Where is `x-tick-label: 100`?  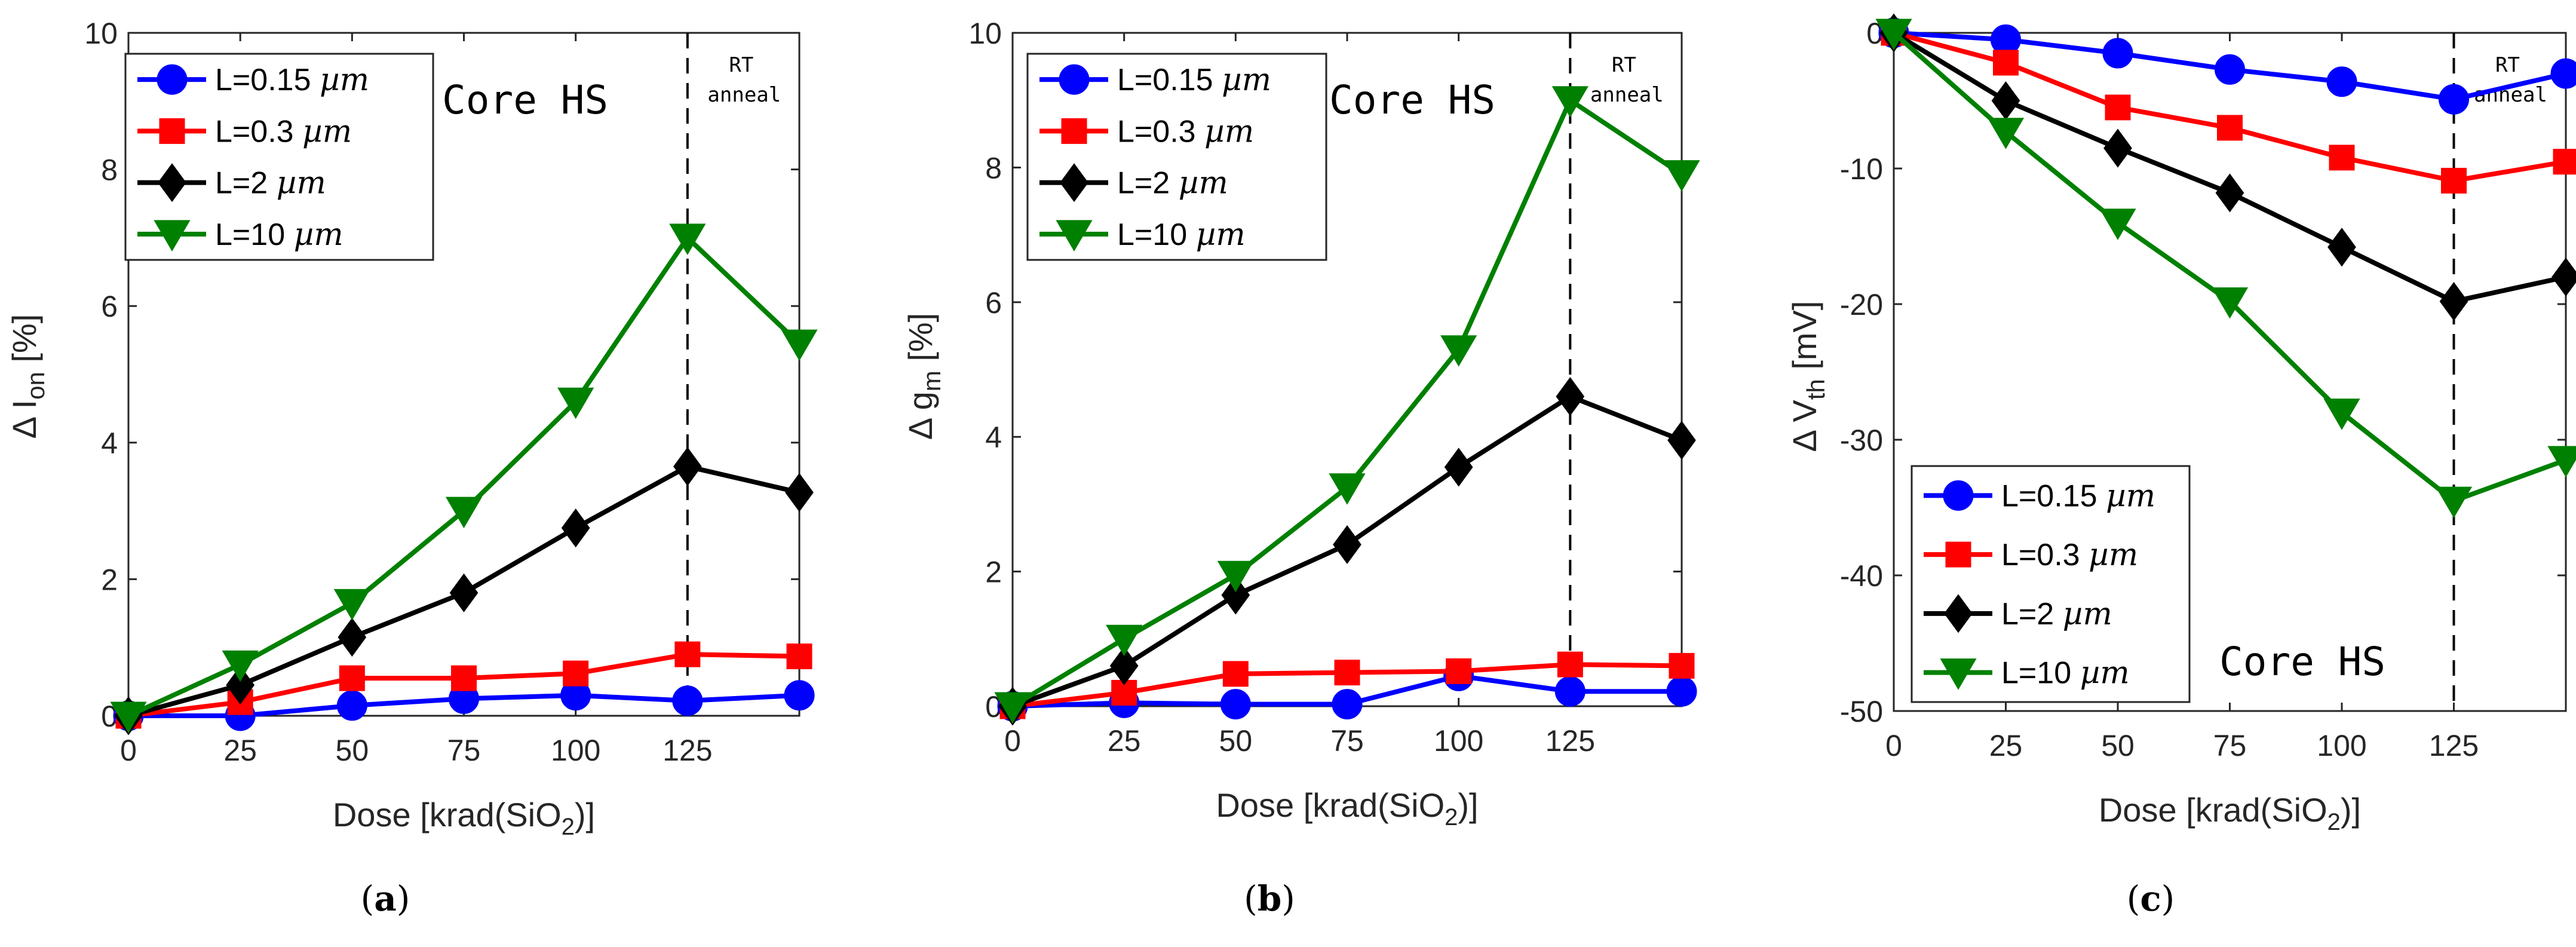
x-tick-label: 100 is located at coordinates (2341, 745).